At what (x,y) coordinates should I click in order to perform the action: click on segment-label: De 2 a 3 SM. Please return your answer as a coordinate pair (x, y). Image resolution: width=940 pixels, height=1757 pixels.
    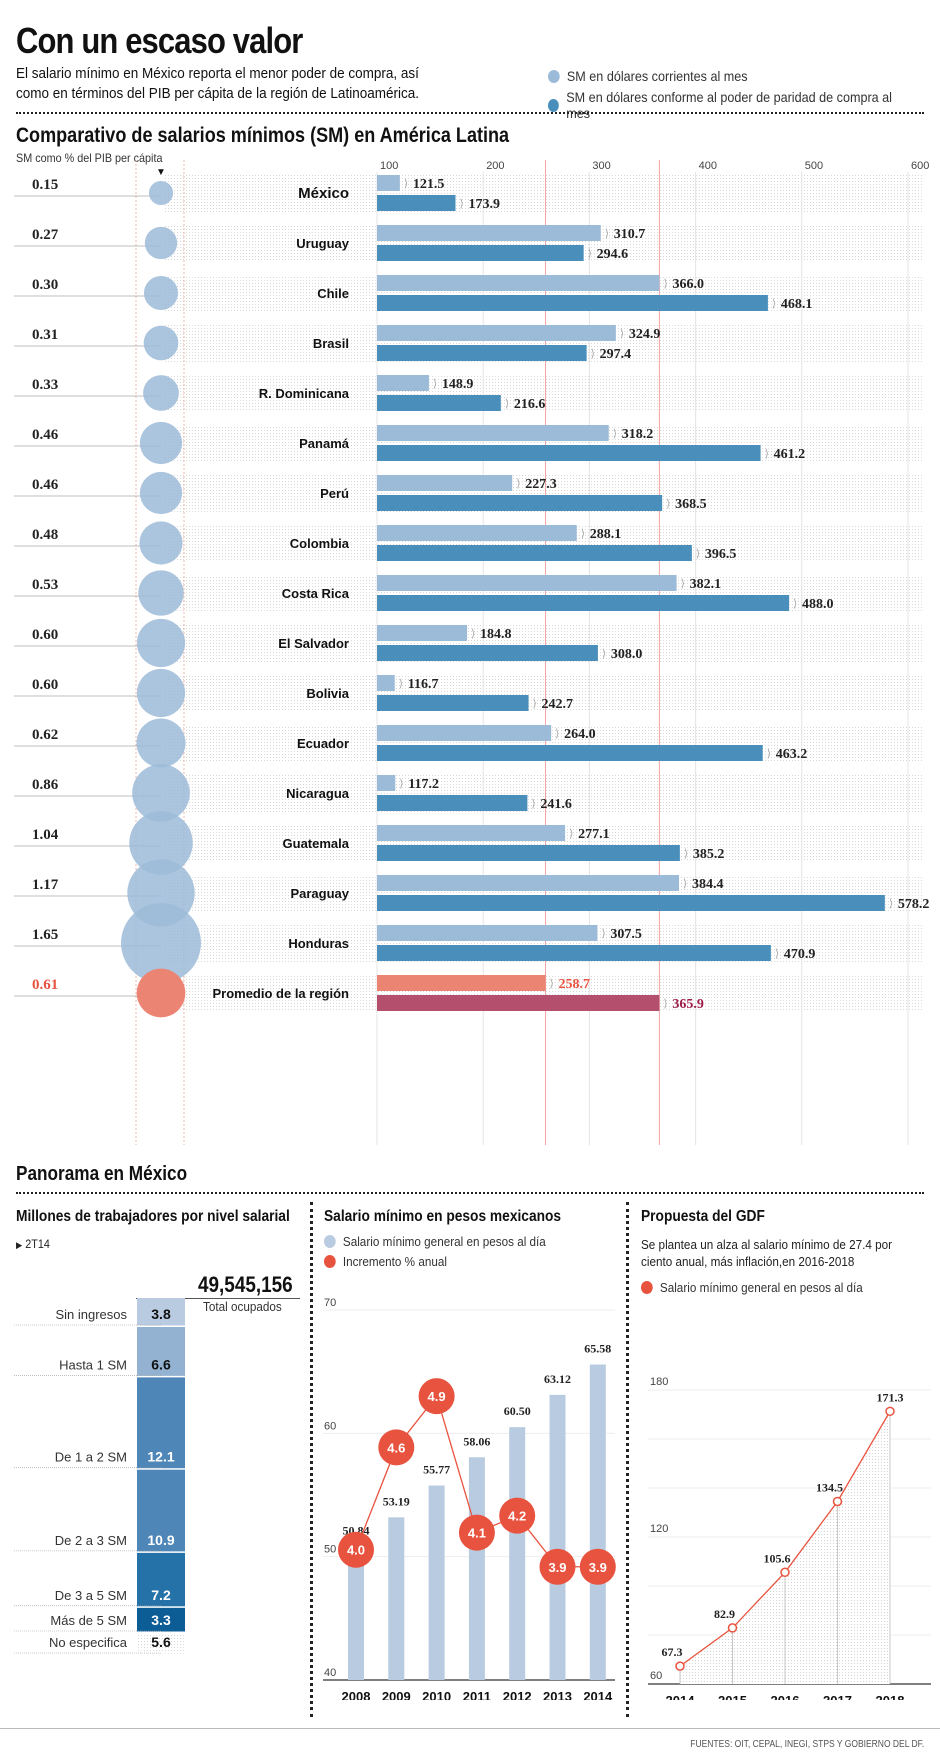
    Looking at the image, I should click on (91, 1540).